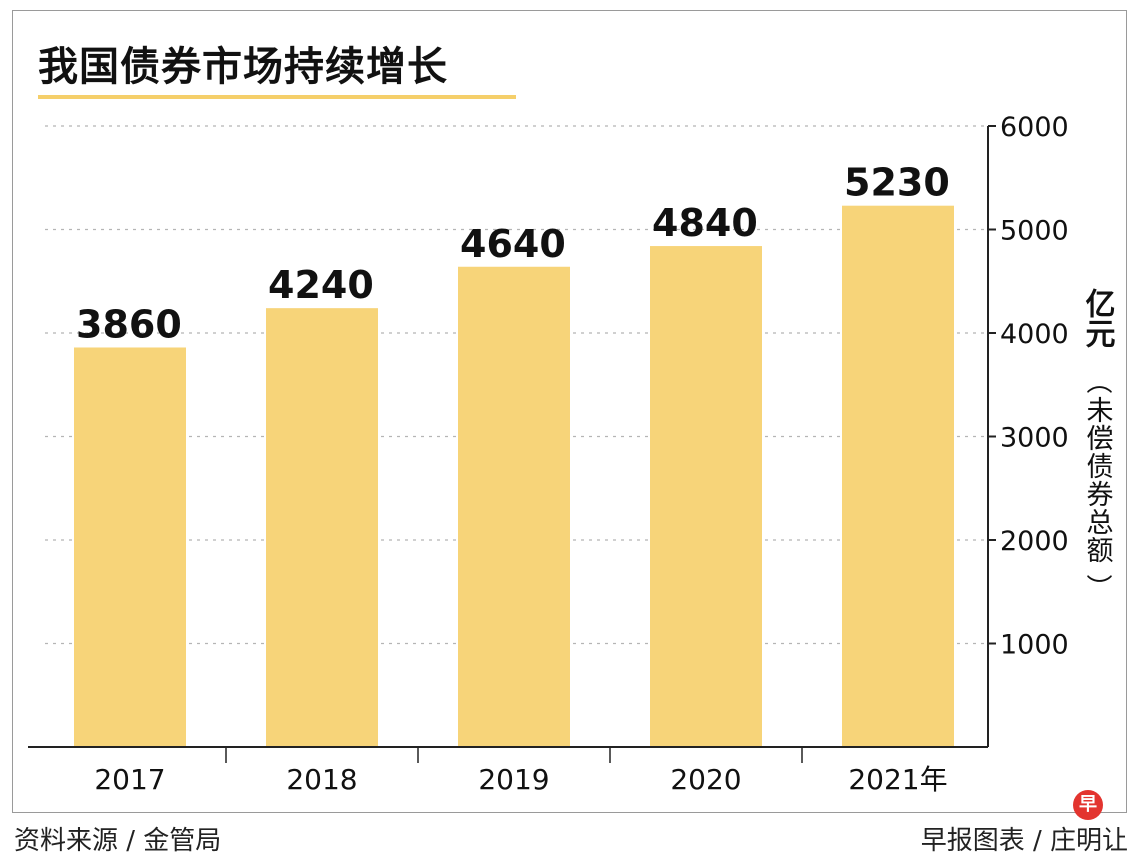  Describe the element at coordinates (1034, 231) in the screenshot. I see `y-tick-label: 5000` at that location.